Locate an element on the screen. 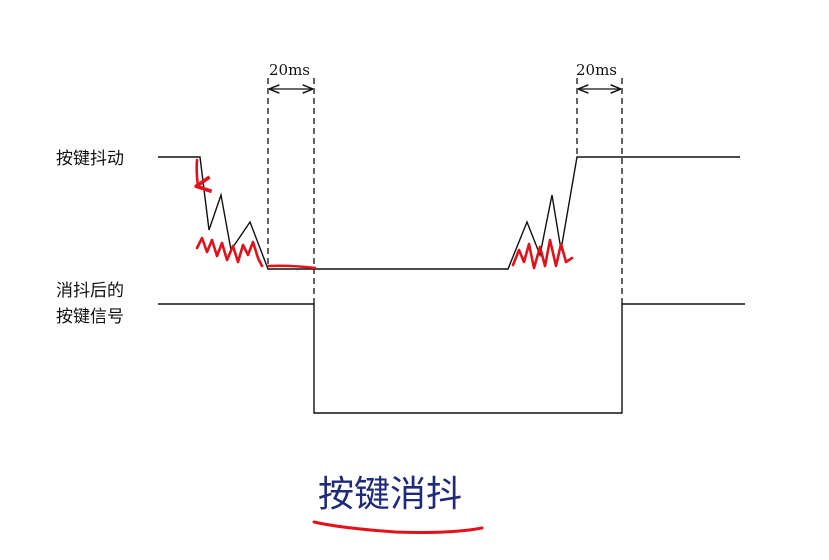 The image size is (829, 560). title-underline is located at coordinates (398, 527).